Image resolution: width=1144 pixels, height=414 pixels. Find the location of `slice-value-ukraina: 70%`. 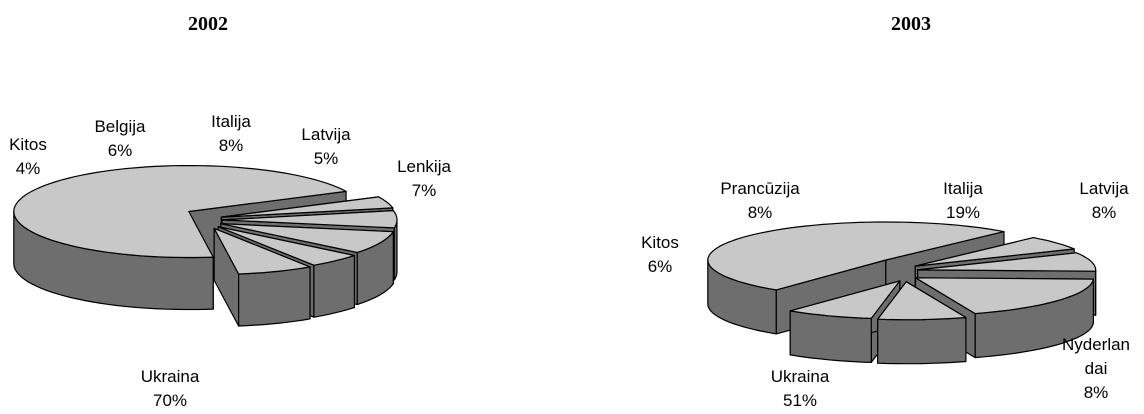

slice-value-ukraina: 70% is located at coordinates (170, 400).